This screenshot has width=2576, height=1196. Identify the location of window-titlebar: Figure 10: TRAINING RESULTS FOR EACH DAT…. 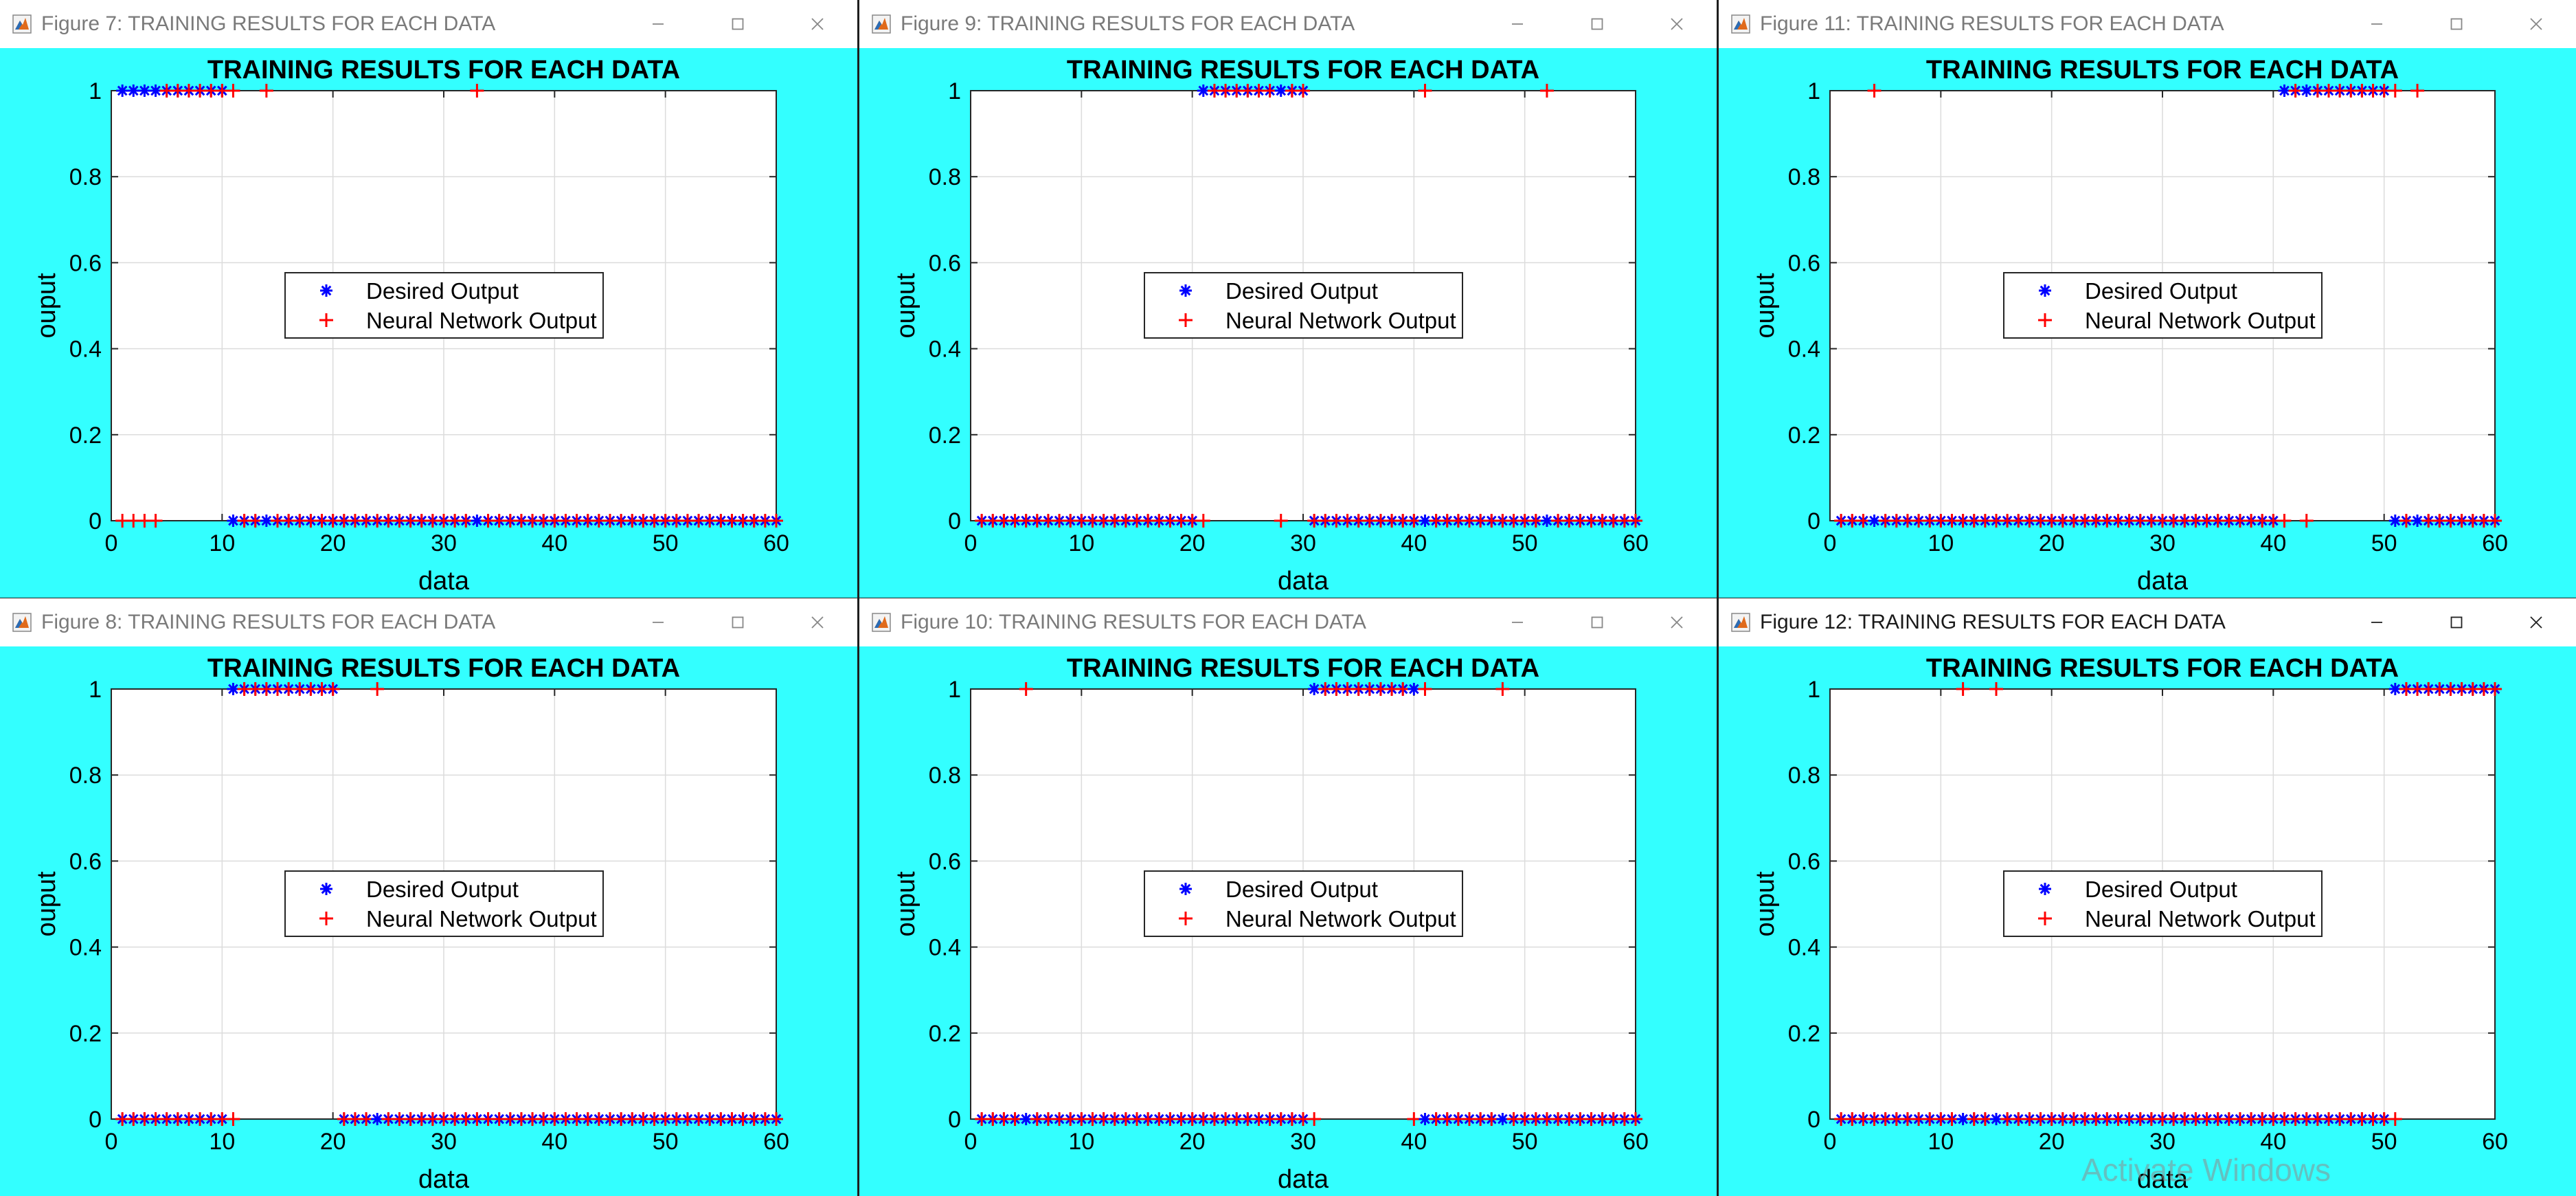
(1288, 622).